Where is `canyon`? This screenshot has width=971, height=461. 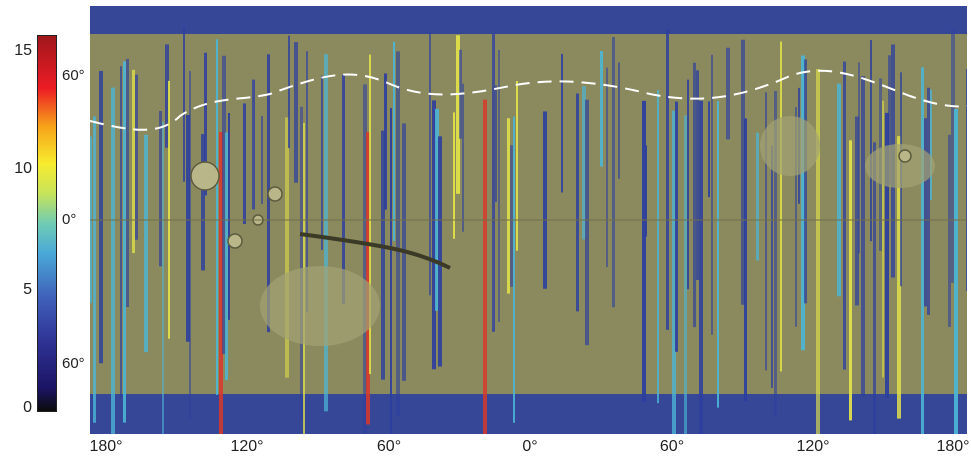
canyon is located at coordinates (375, 251).